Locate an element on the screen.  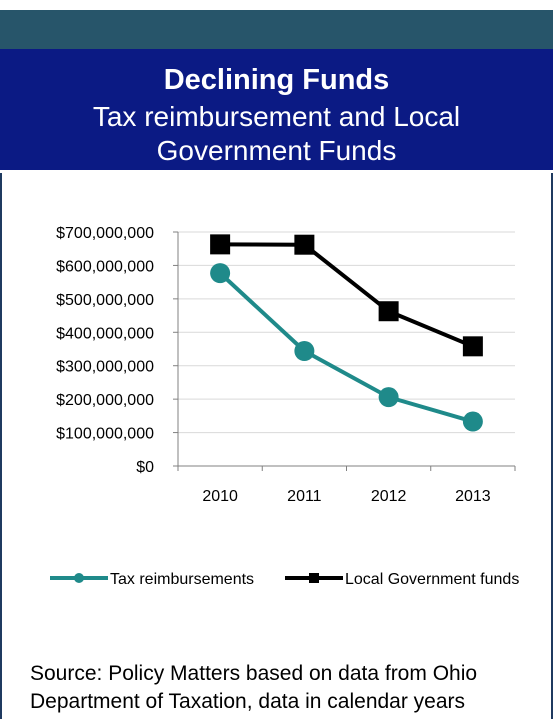
y-tick-label: $500,000,000 is located at coordinates (105, 300).